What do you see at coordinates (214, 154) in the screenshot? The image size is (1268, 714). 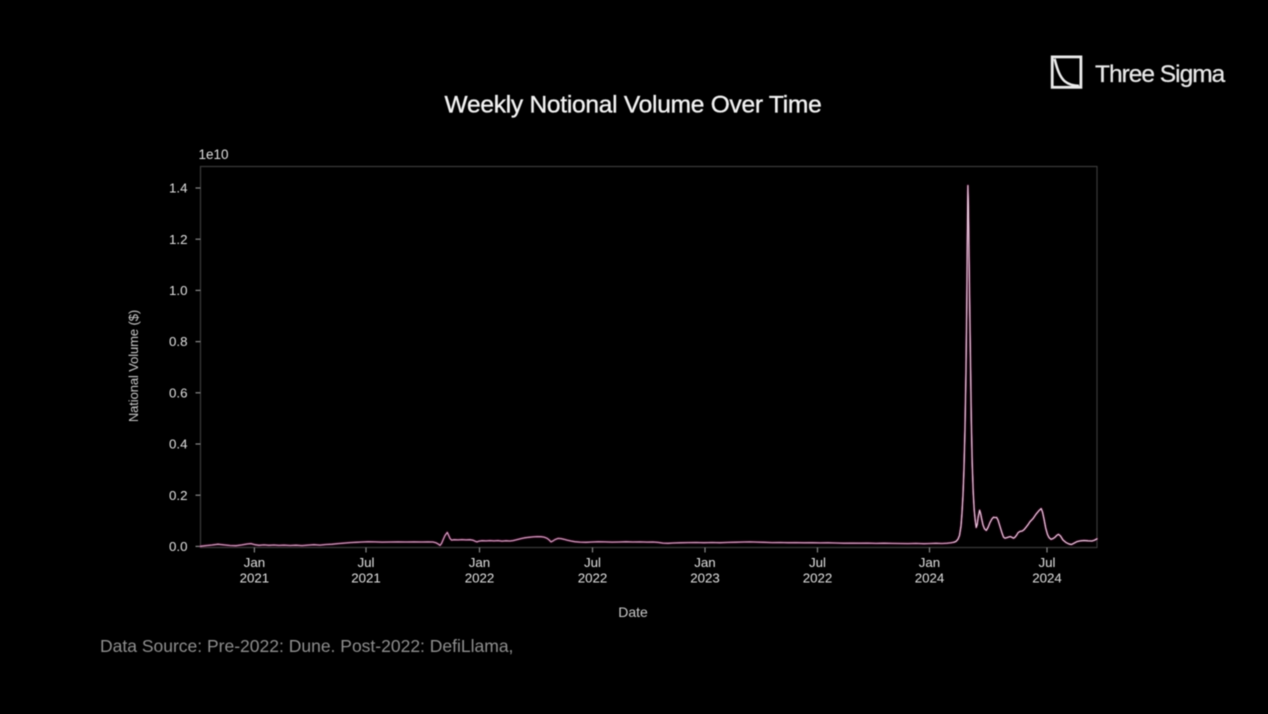 I see `svg-text: 1e10` at bounding box center [214, 154].